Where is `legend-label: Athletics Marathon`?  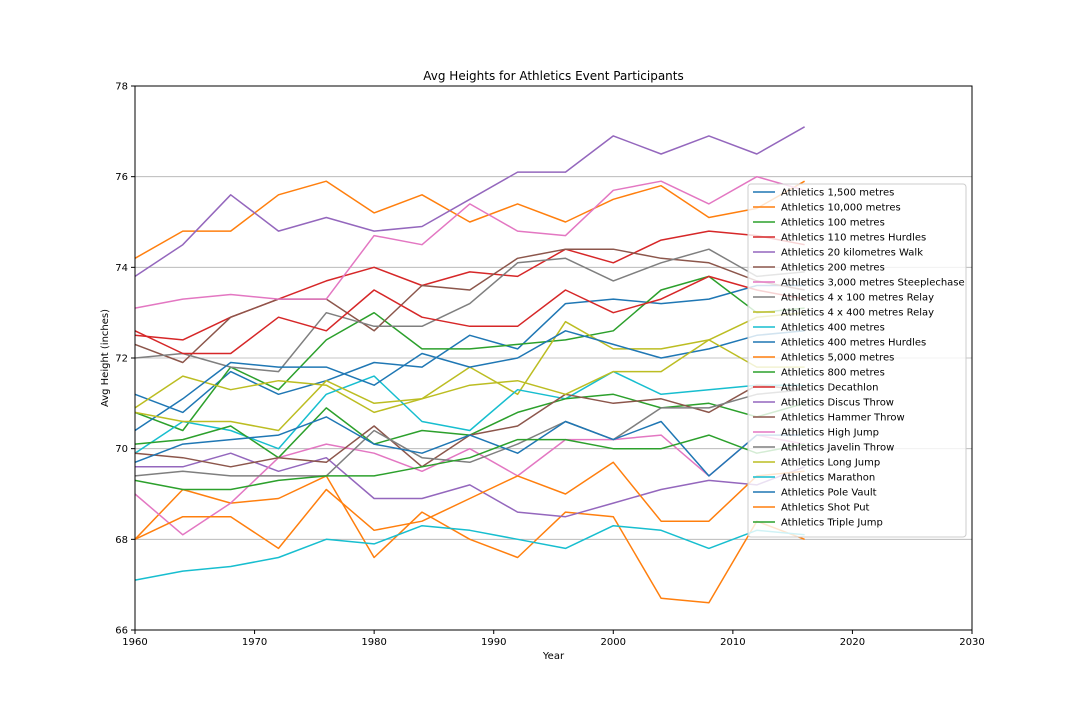 legend-label: Athletics Marathon is located at coordinates (828, 478).